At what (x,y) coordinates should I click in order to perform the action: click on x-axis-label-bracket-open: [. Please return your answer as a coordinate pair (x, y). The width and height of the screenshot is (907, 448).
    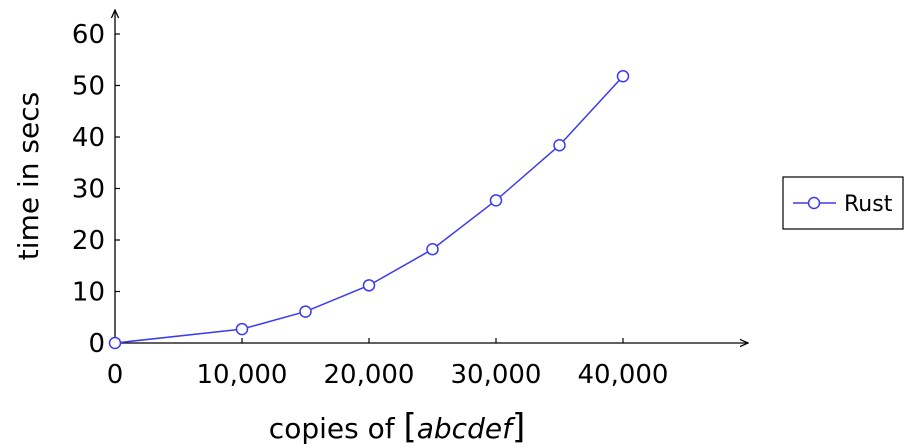
    Looking at the image, I should click on (409, 427).